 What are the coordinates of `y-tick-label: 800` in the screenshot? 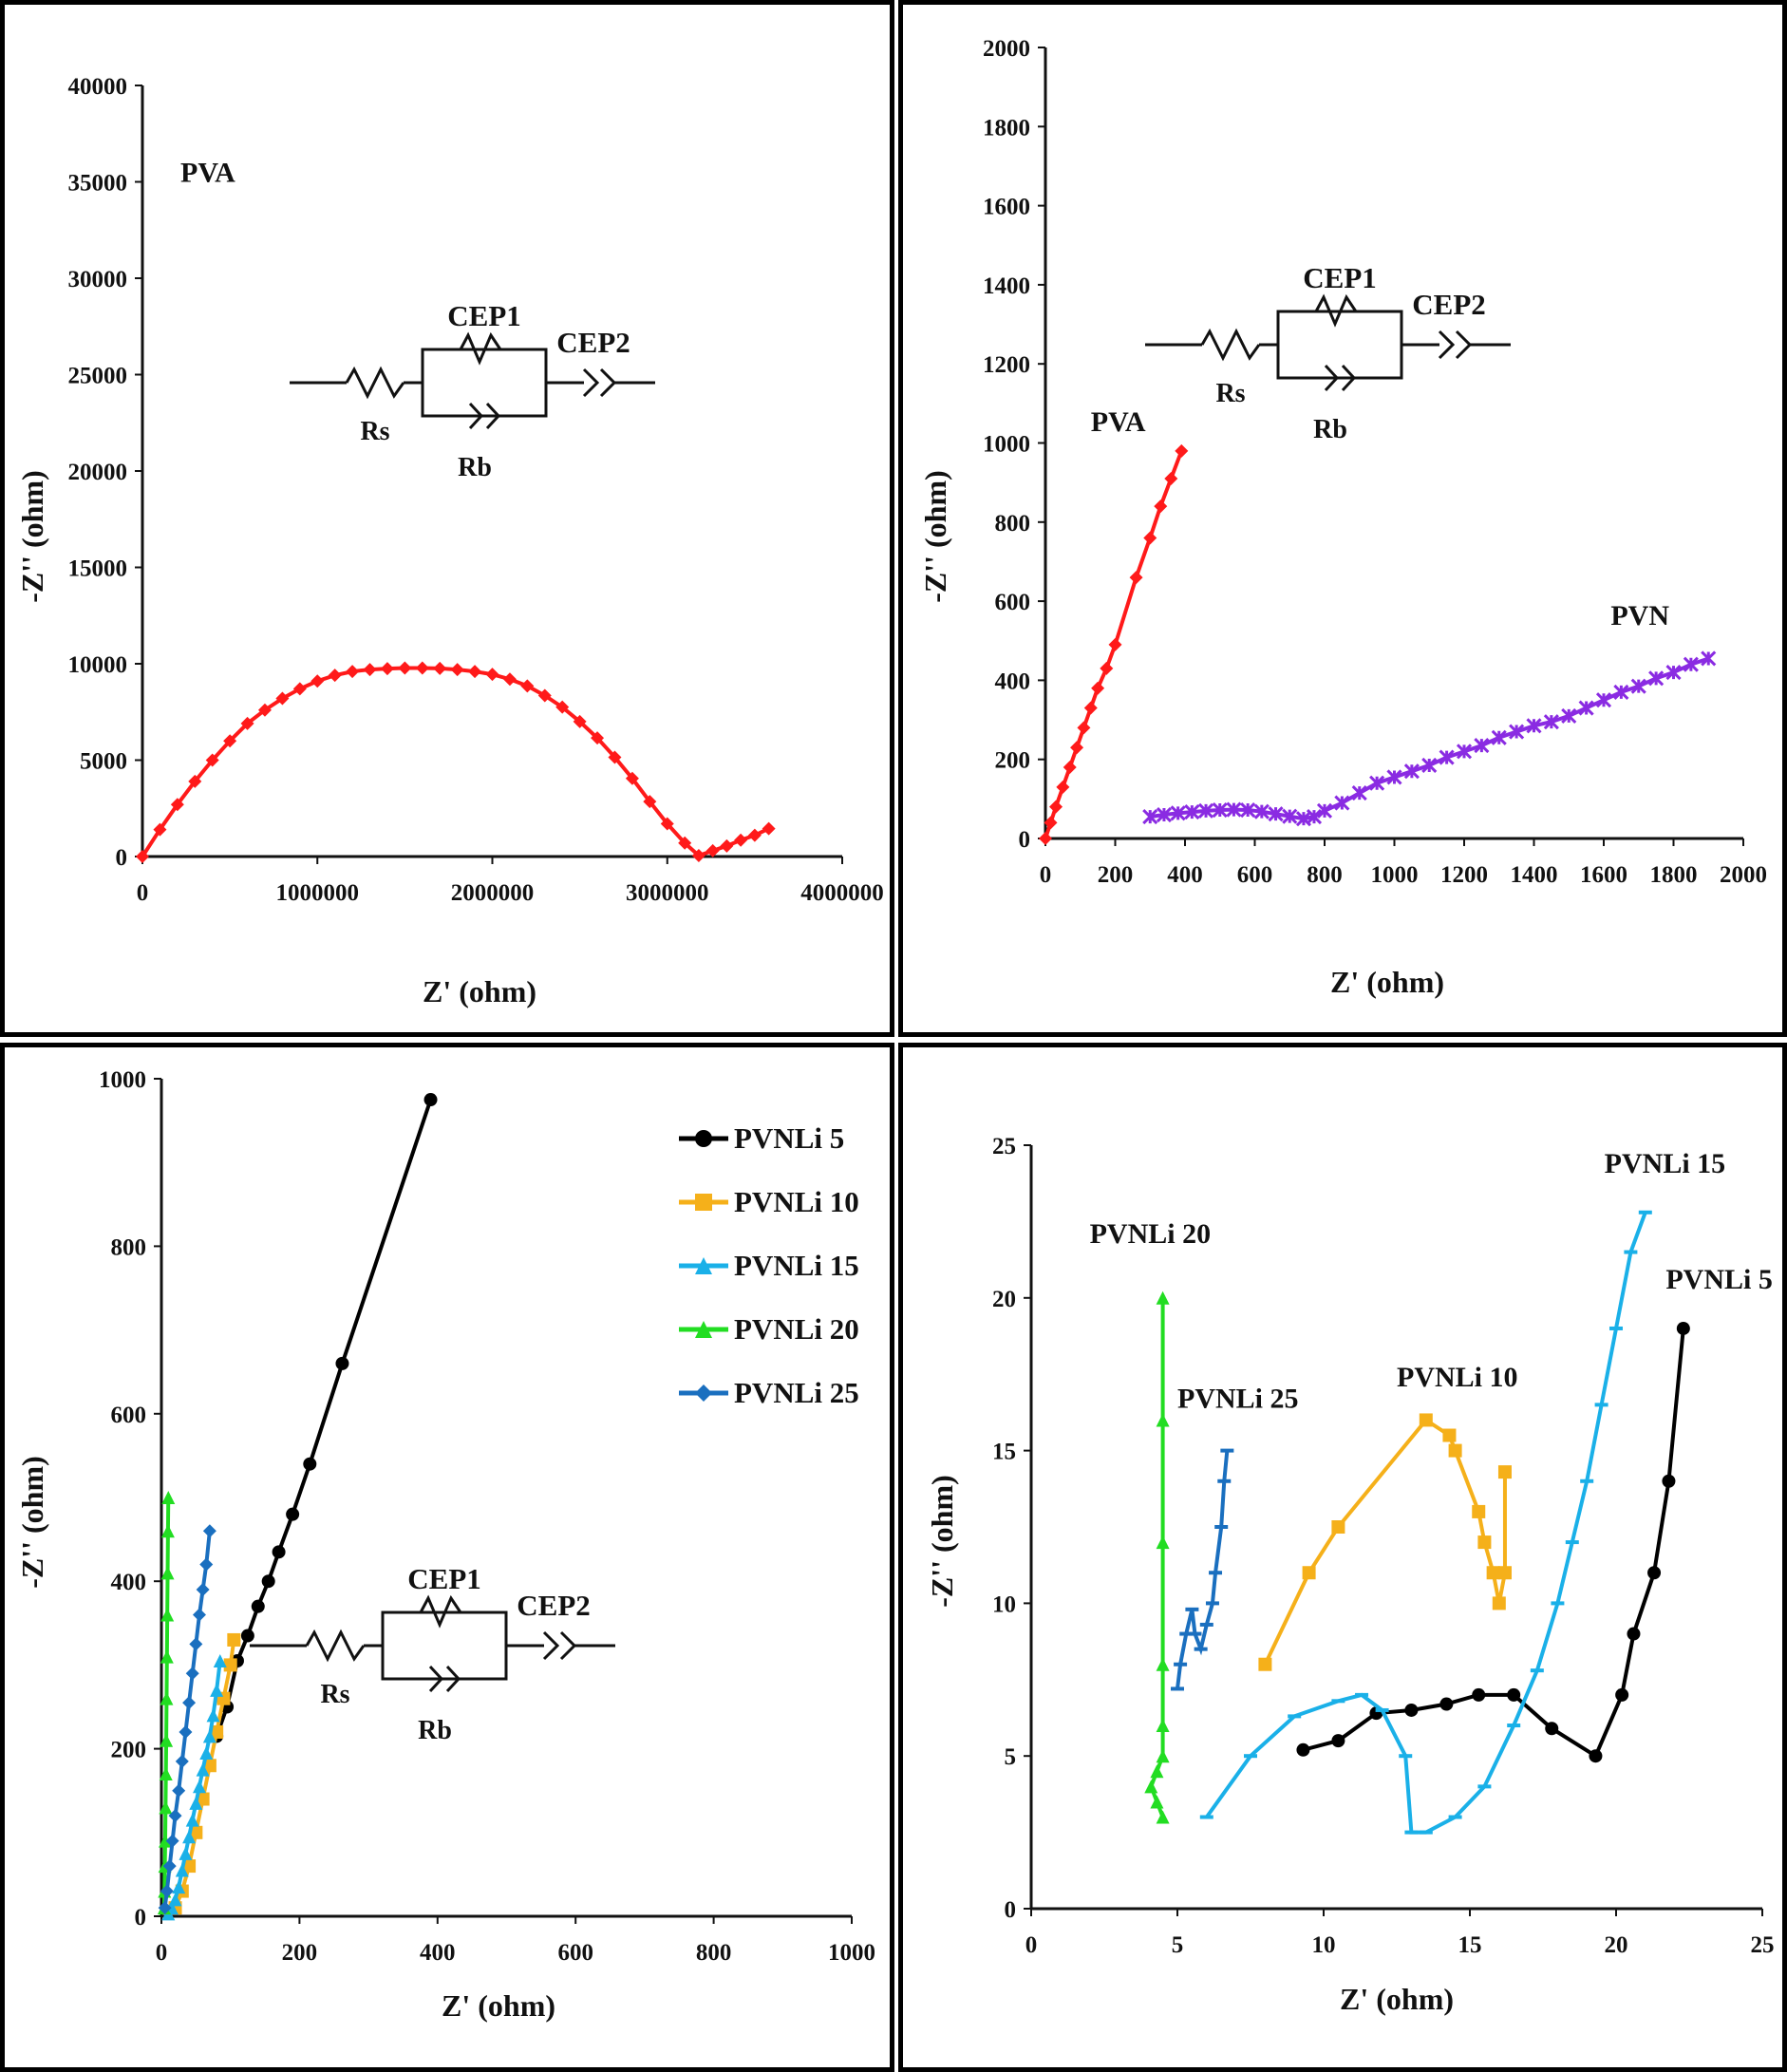 It's located at (1013, 524).